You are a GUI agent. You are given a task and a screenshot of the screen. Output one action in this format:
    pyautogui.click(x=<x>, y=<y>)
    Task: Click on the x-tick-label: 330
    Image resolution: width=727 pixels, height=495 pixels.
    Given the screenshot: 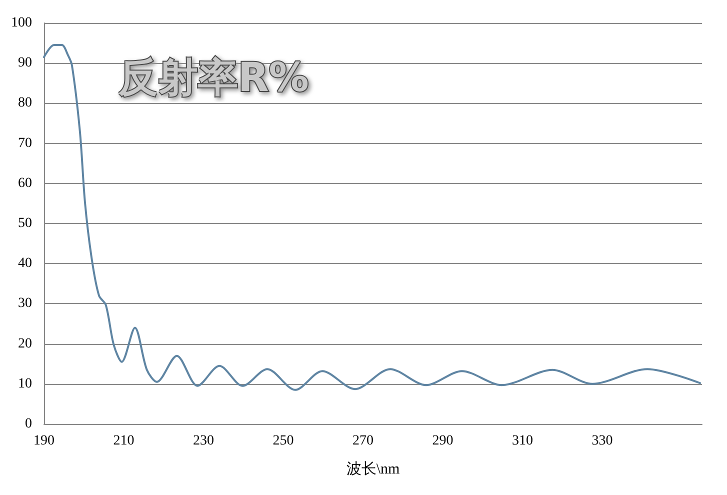 What is the action you would take?
    pyautogui.click(x=602, y=441)
    